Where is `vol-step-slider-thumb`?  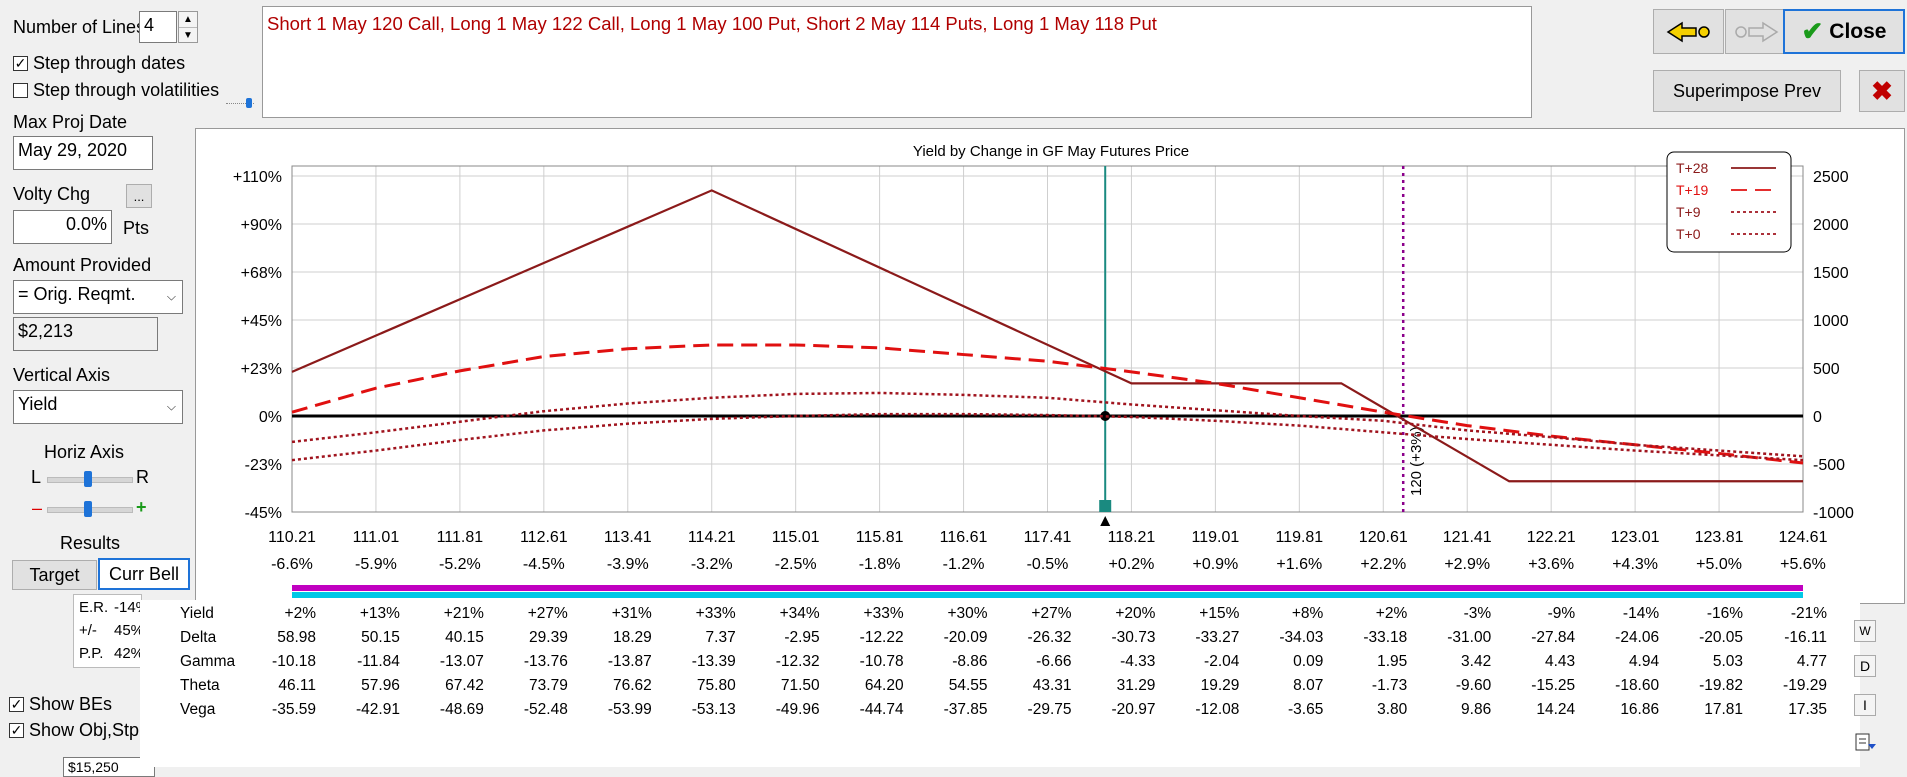 vol-step-slider-thumb is located at coordinates (249, 103).